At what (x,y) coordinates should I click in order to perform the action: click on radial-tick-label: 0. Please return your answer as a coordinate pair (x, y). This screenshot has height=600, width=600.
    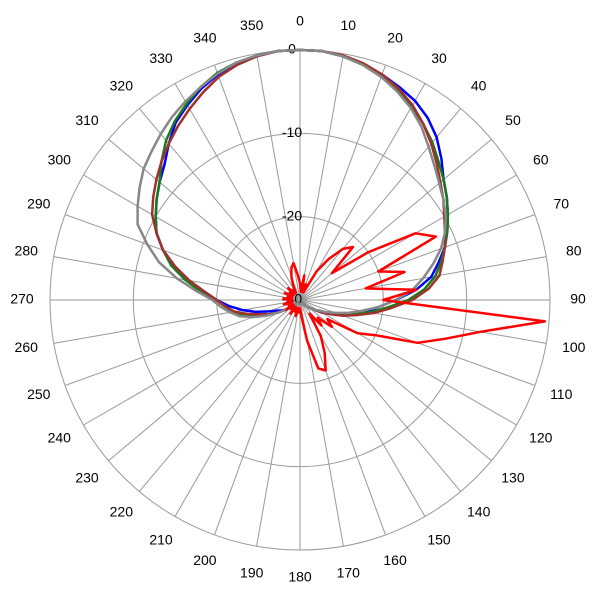
    Looking at the image, I should click on (292, 49).